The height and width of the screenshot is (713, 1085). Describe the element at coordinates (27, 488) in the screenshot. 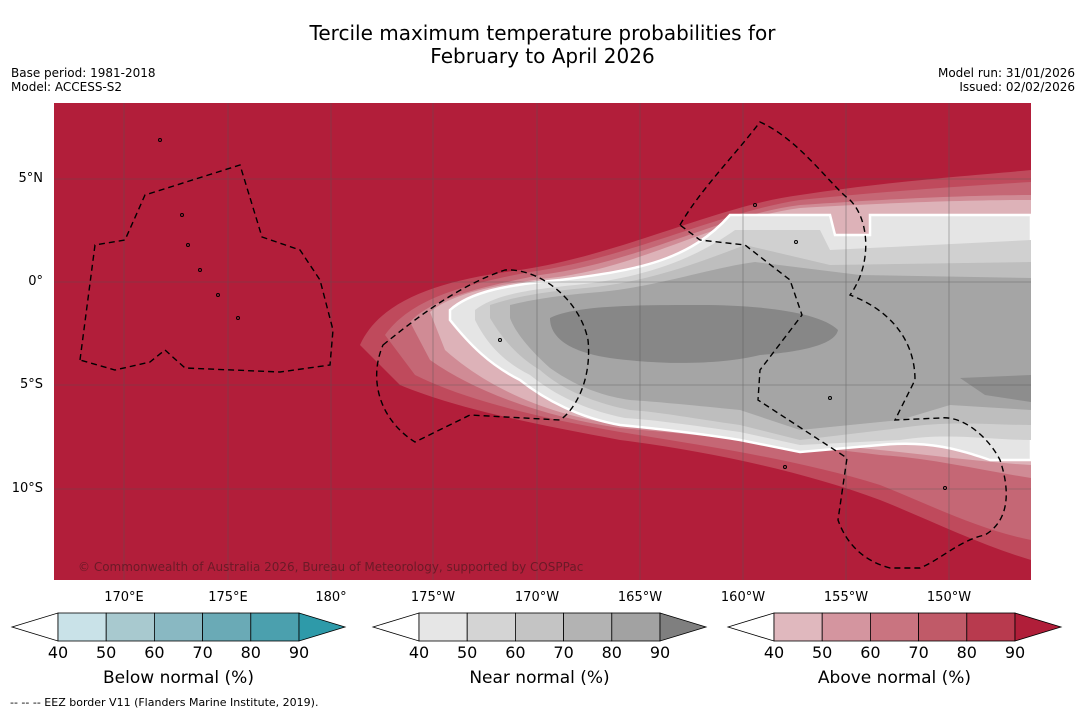

I see `lat-label-10s: 10°S` at that location.